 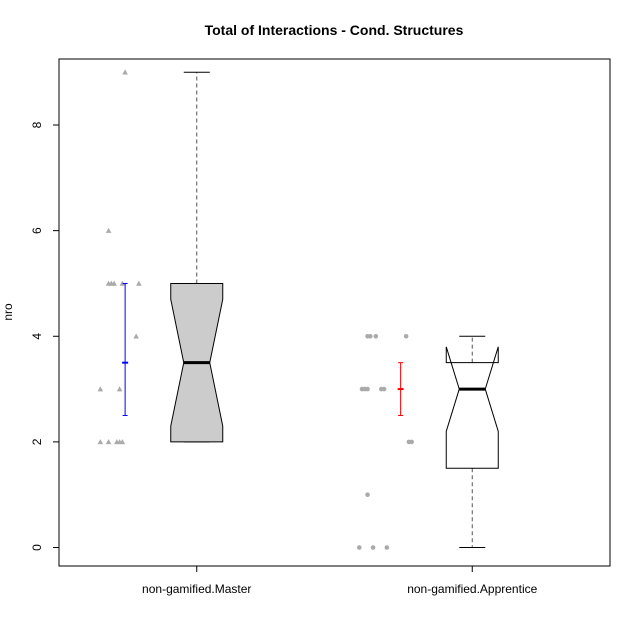 What do you see at coordinates (37, 336) in the screenshot?
I see `y-tick-label: 4` at bounding box center [37, 336].